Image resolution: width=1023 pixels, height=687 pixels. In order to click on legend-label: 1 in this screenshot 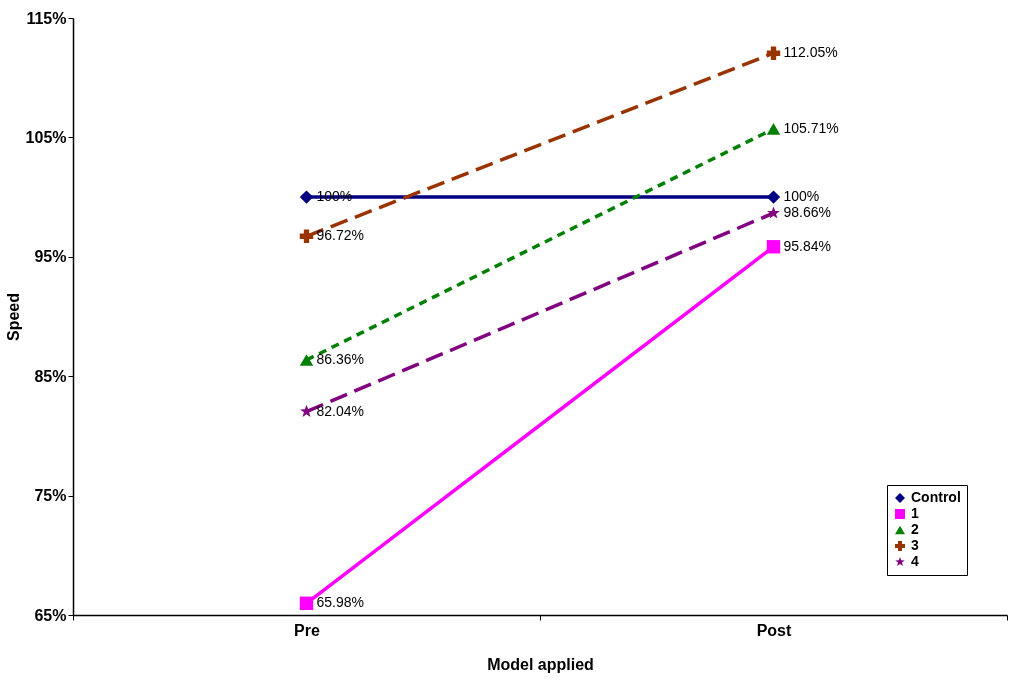, I will do `click(915, 513)`.